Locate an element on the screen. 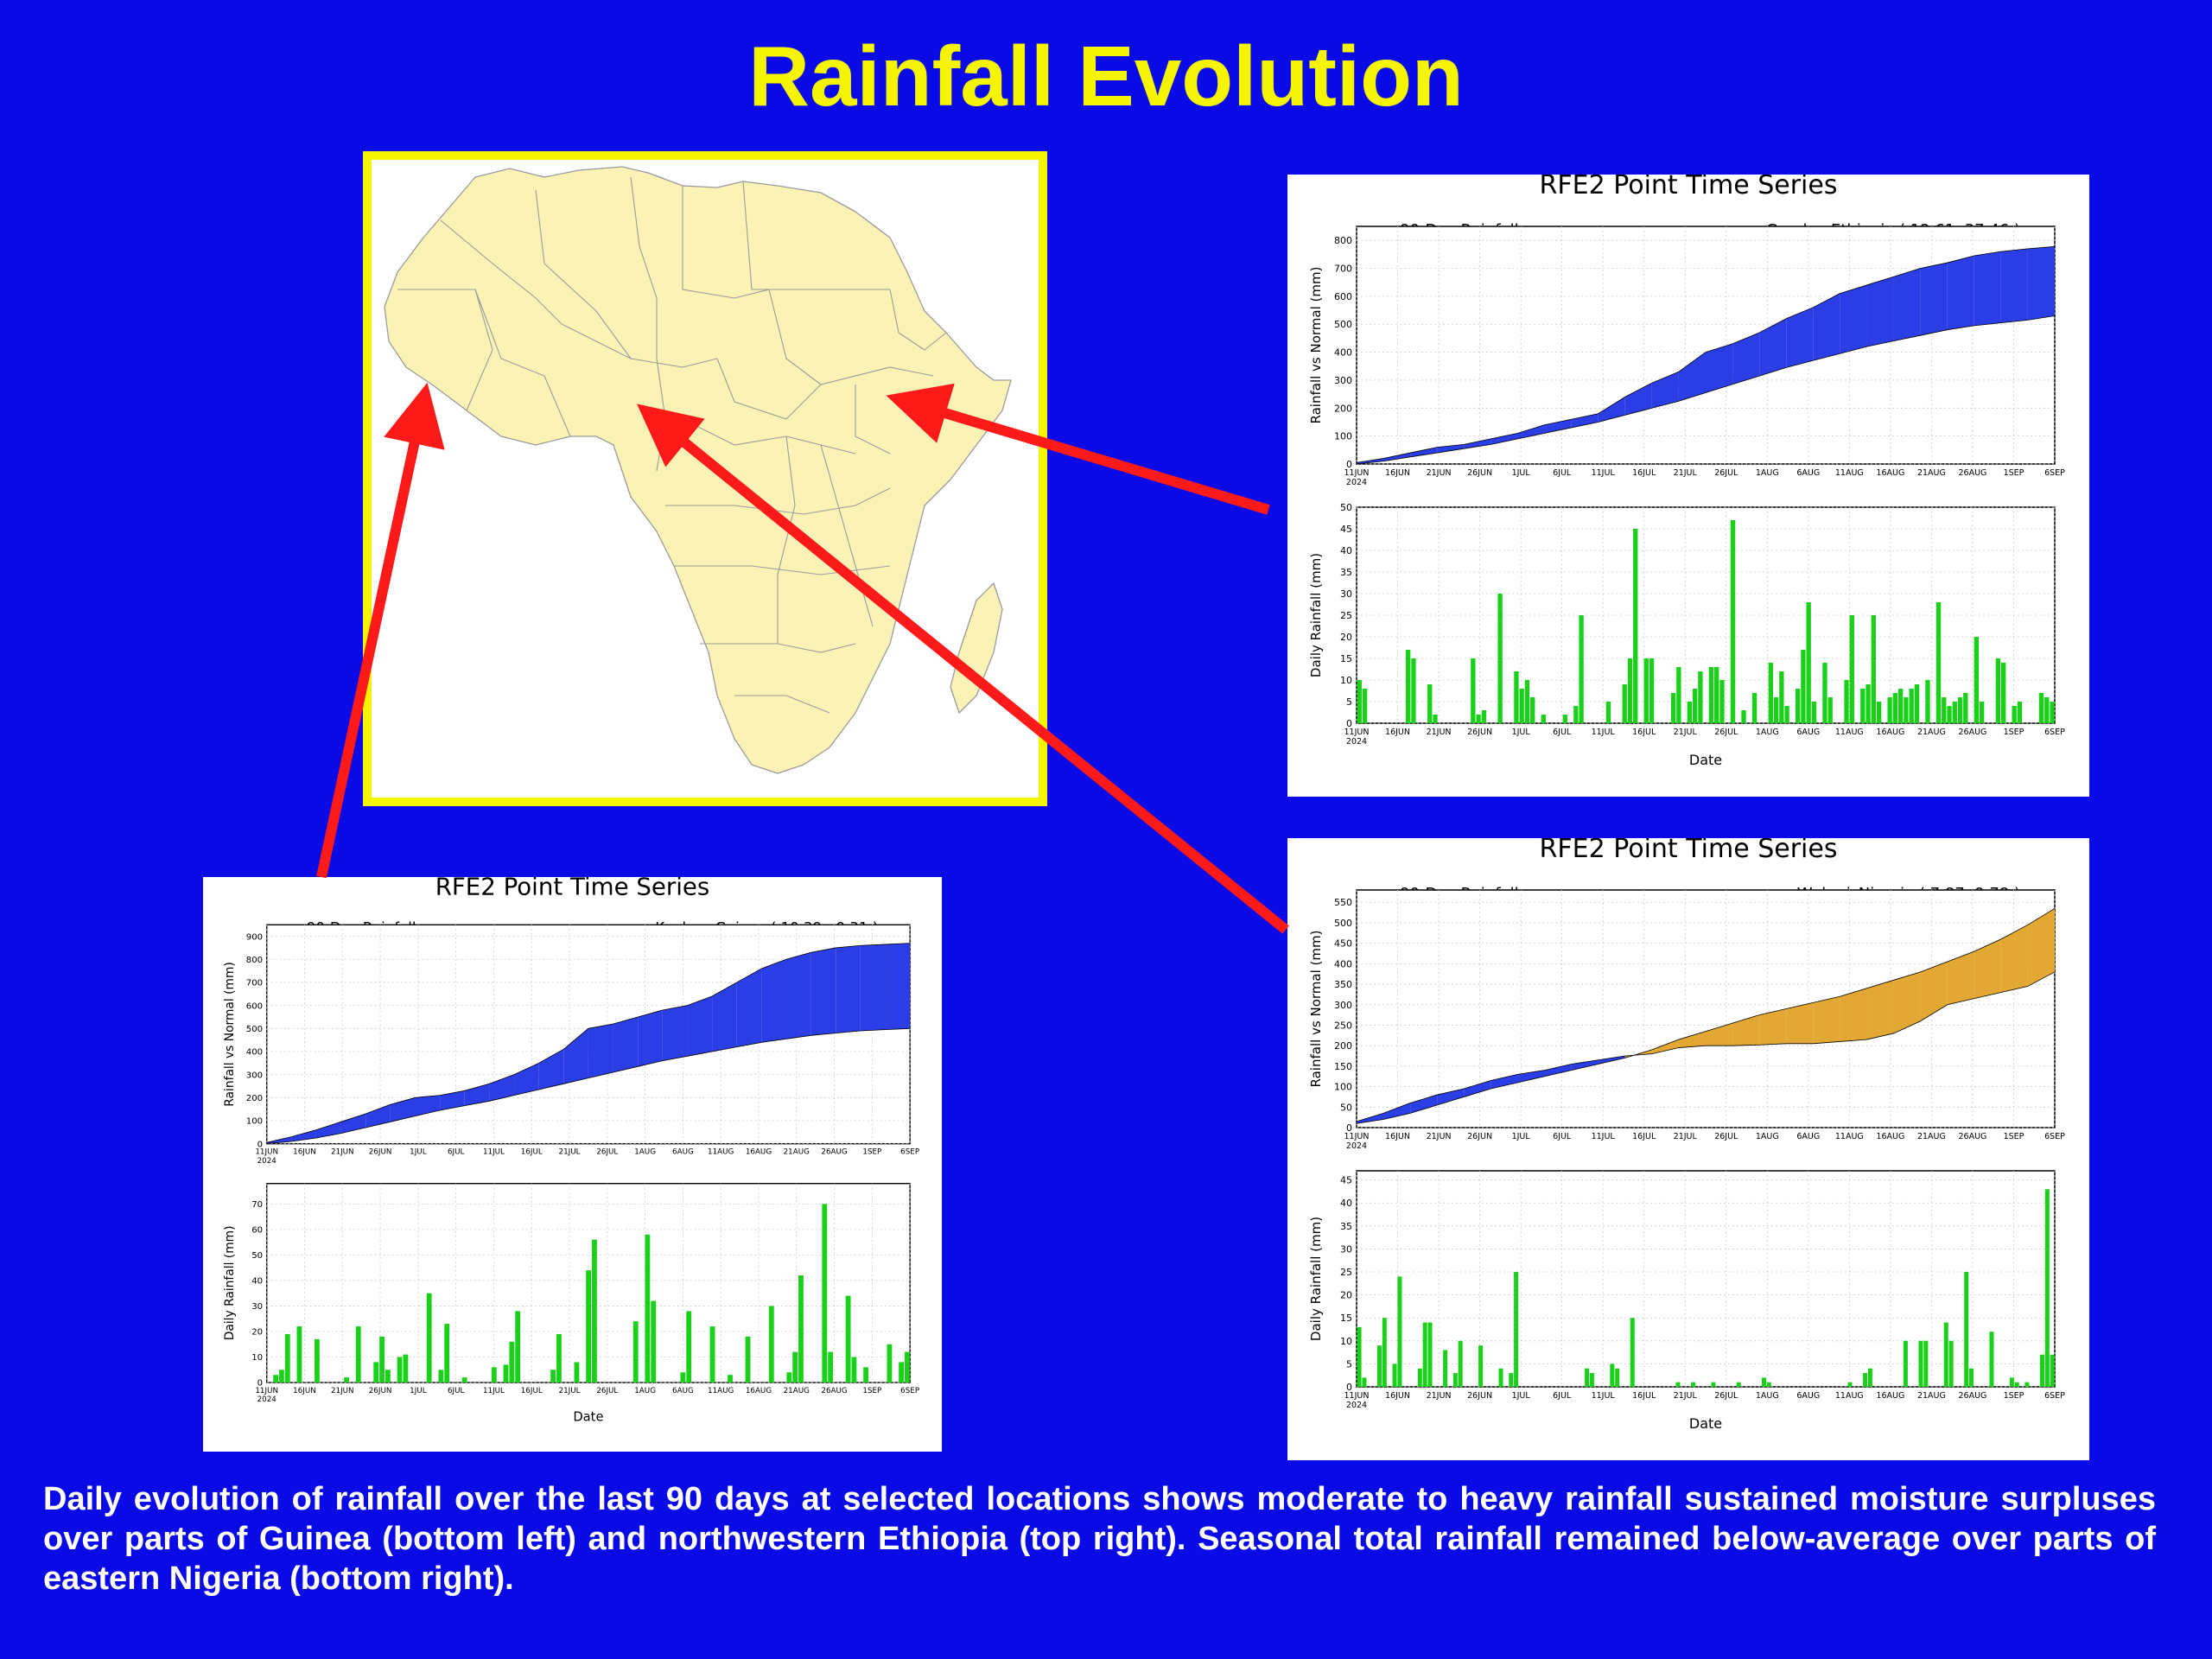 This screenshot has width=2212, height=1659. daily-x-tick-label: 2024 is located at coordinates (1356, 1405).